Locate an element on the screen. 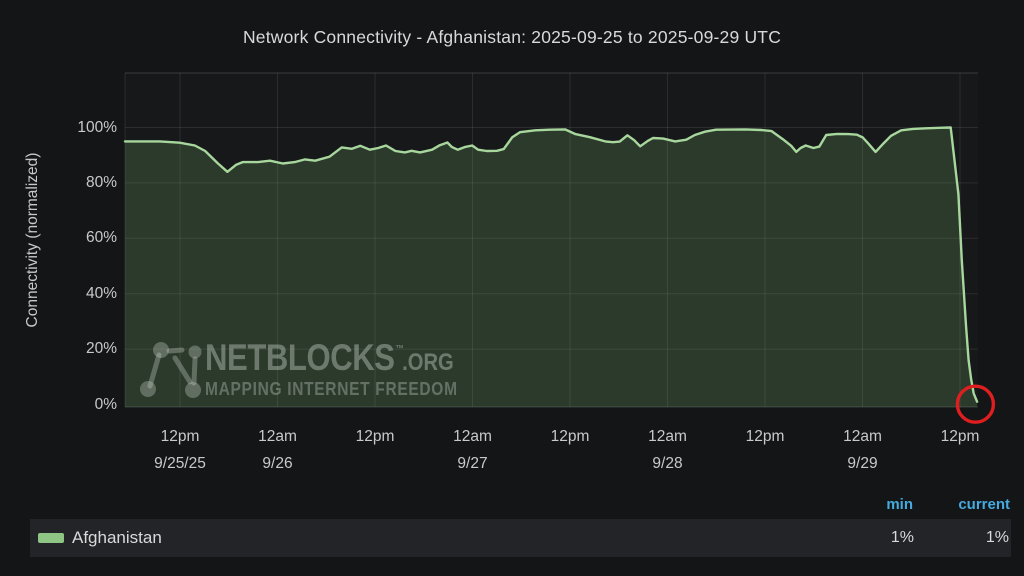  series-color-swatch is located at coordinates (51, 538).